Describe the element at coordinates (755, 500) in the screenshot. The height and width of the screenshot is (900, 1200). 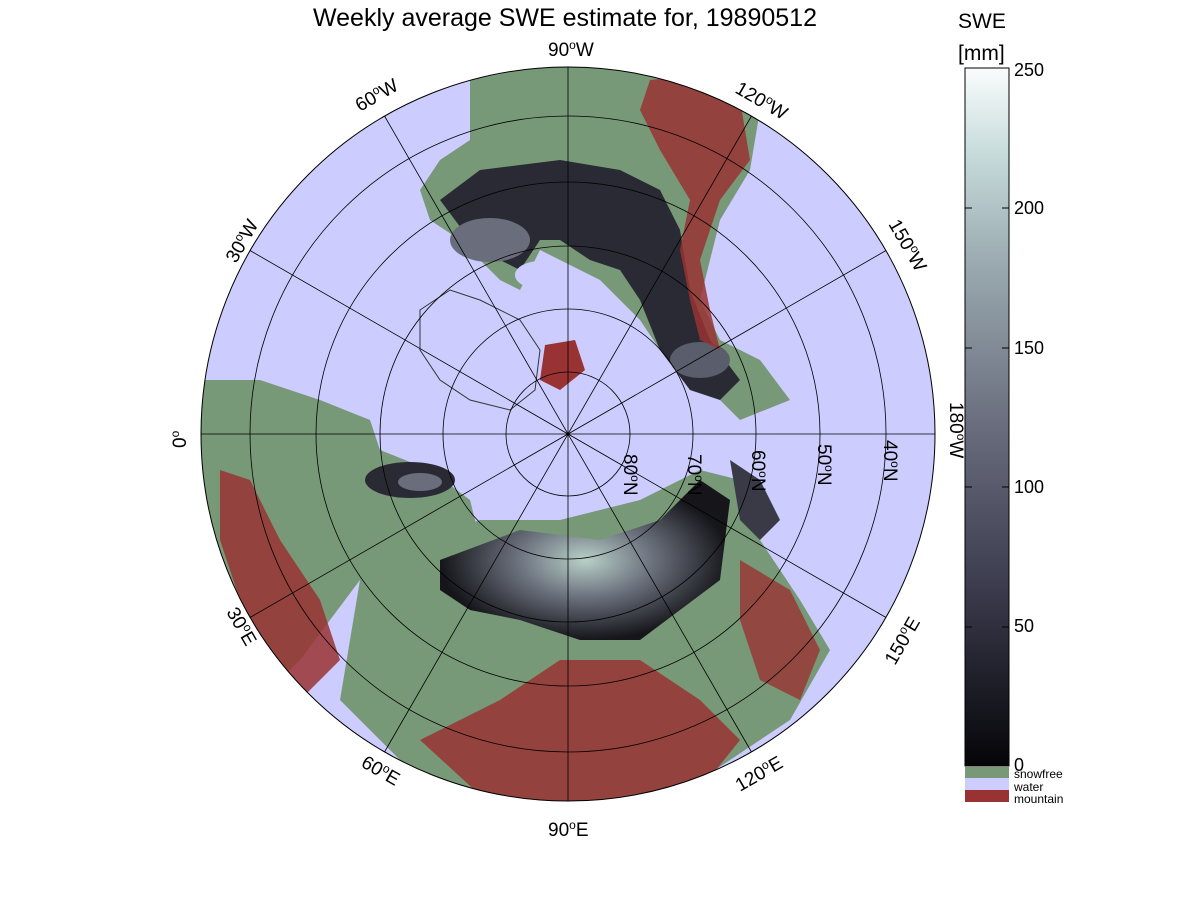
I see `swe-kamchatka` at that location.